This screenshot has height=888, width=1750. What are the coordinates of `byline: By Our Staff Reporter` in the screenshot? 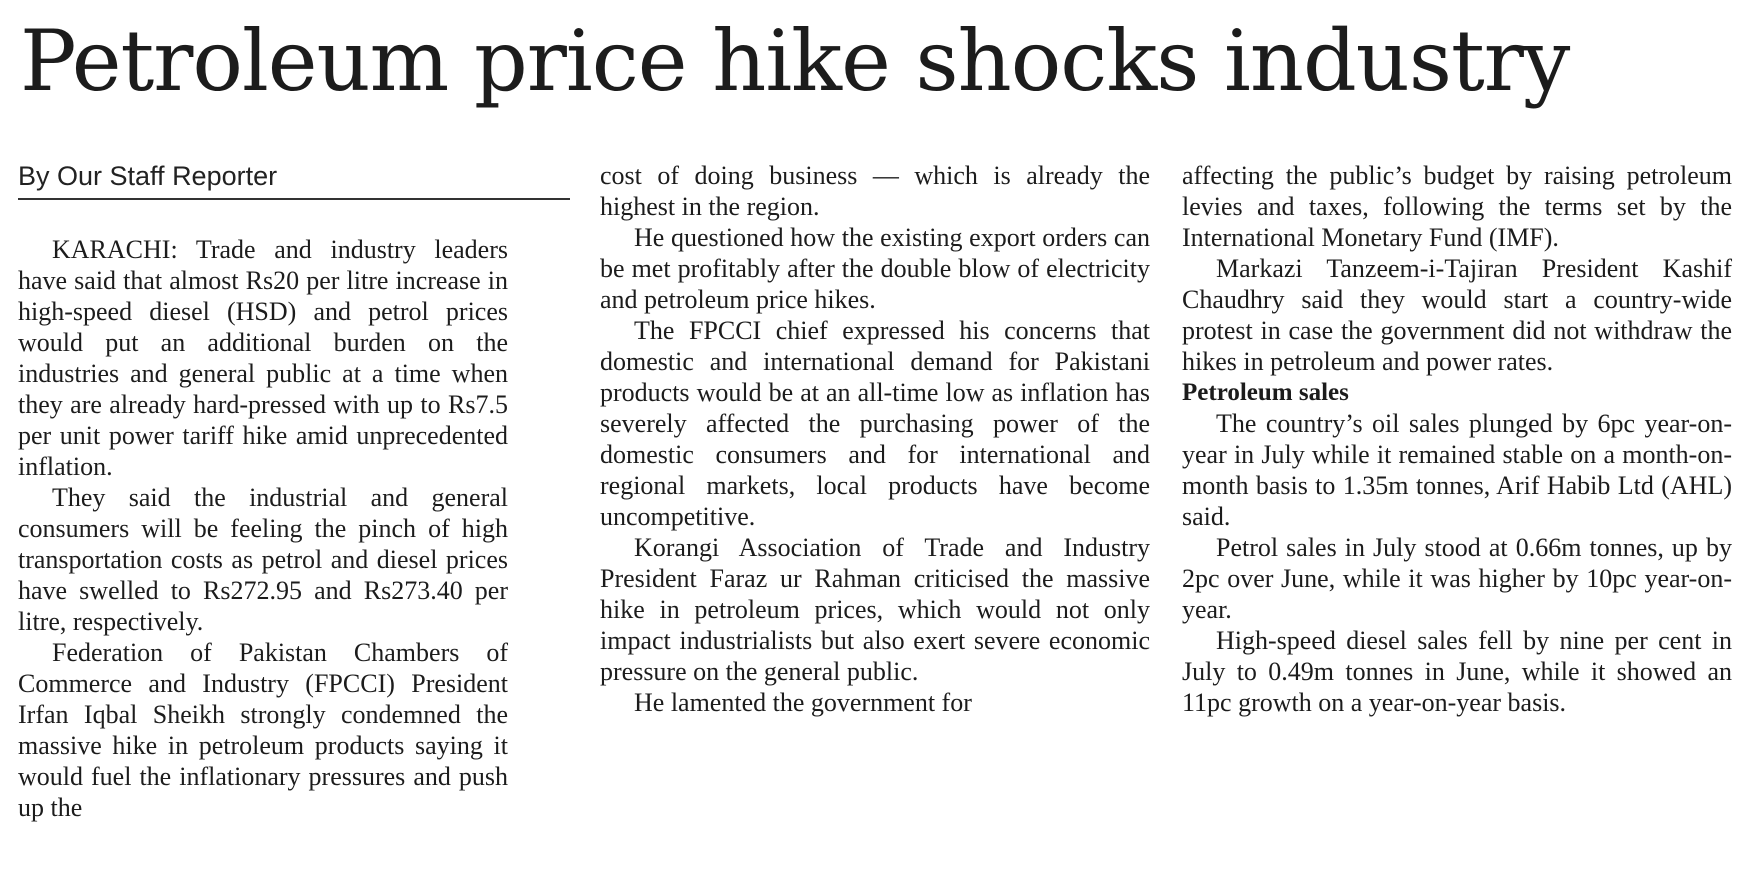 It's located at (294, 179).